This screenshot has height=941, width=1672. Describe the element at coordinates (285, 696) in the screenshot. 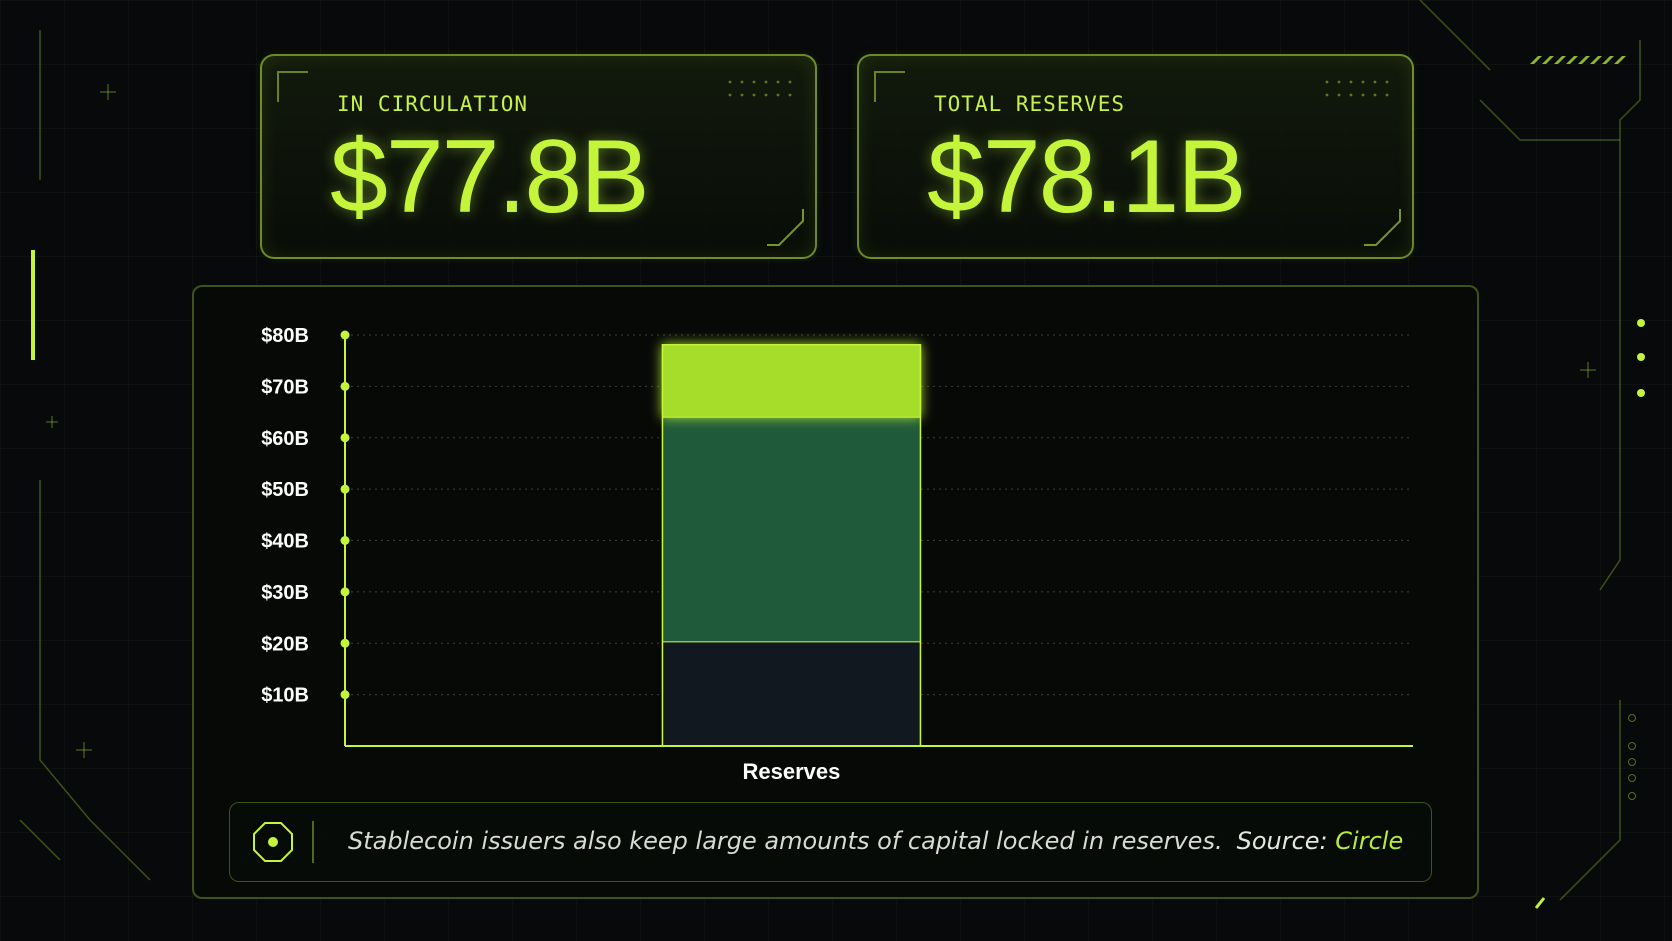

I see `y-tick-label: $10B` at that location.